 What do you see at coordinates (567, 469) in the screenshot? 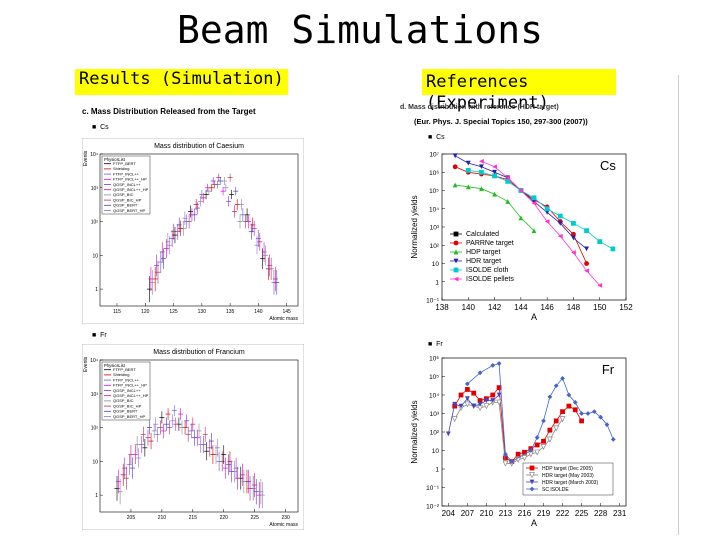
I see `legend-entry: HDP target (Dec 2005)` at bounding box center [567, 469].